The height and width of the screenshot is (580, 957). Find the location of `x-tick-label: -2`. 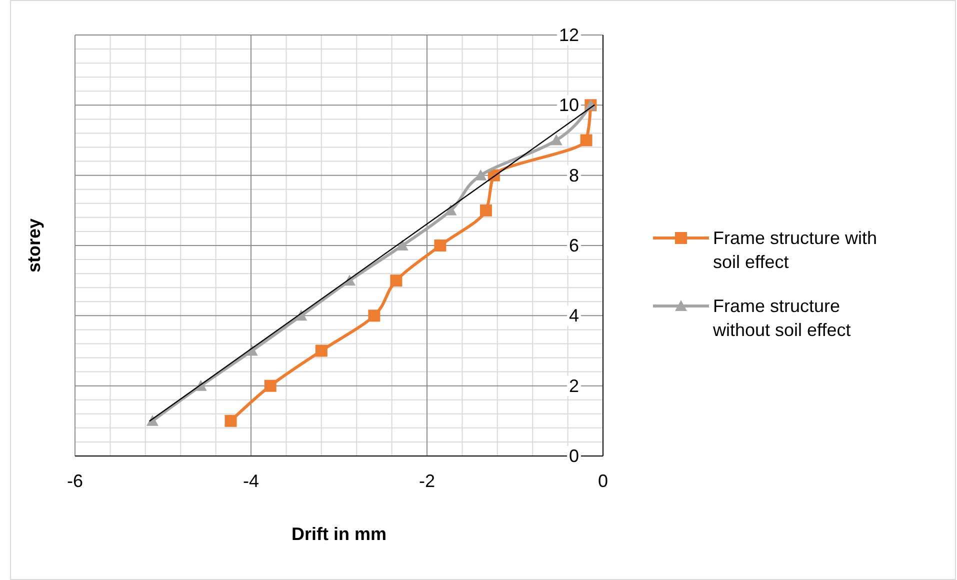

x-tick-label: -2 is located at coordinates (427, 481).